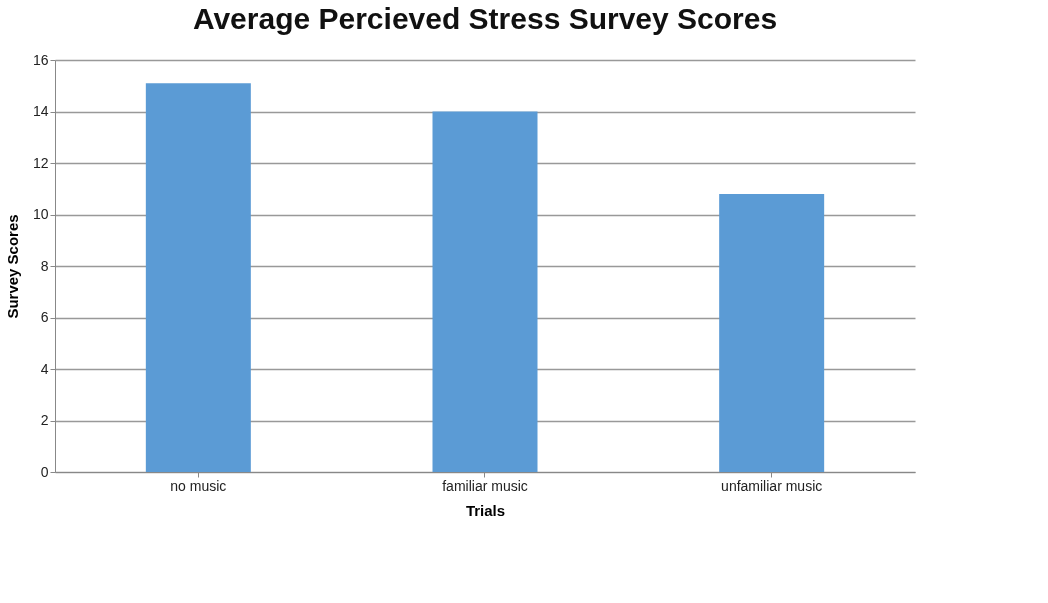 Image resolution: width=1048 pixels, height=603 pixels. What do you see at coordinates (40, 59) in the screenshot?
I see `y-tick-label: 16` at bounding box center [40, 59].